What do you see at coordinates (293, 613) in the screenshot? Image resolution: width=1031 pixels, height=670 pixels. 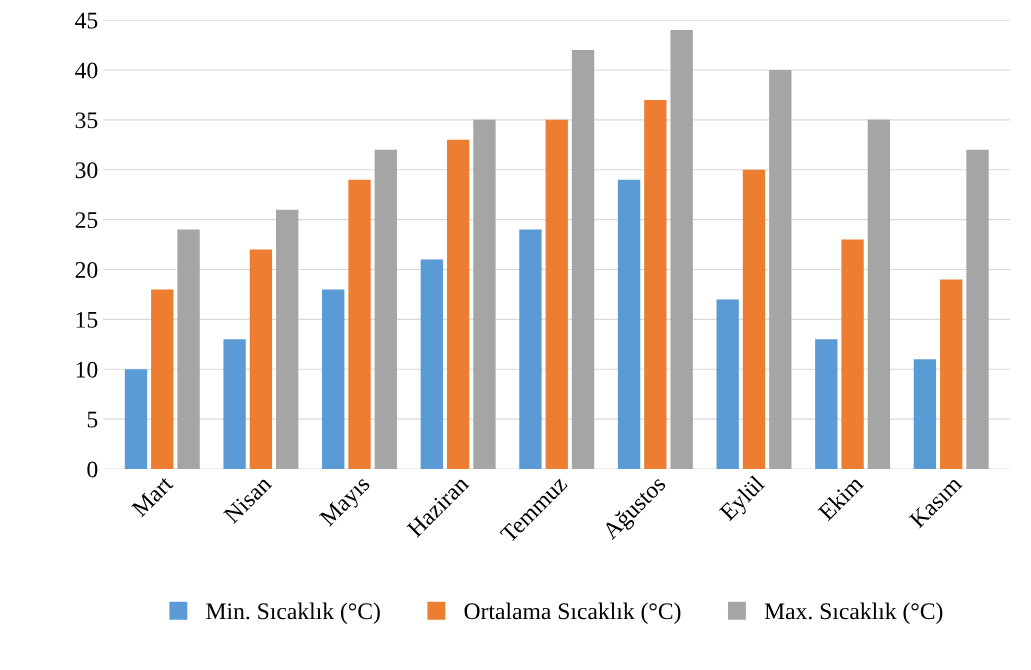 I see `legend-label: Min. Sıcaklık (°C)` at bounding box center [293, 613].